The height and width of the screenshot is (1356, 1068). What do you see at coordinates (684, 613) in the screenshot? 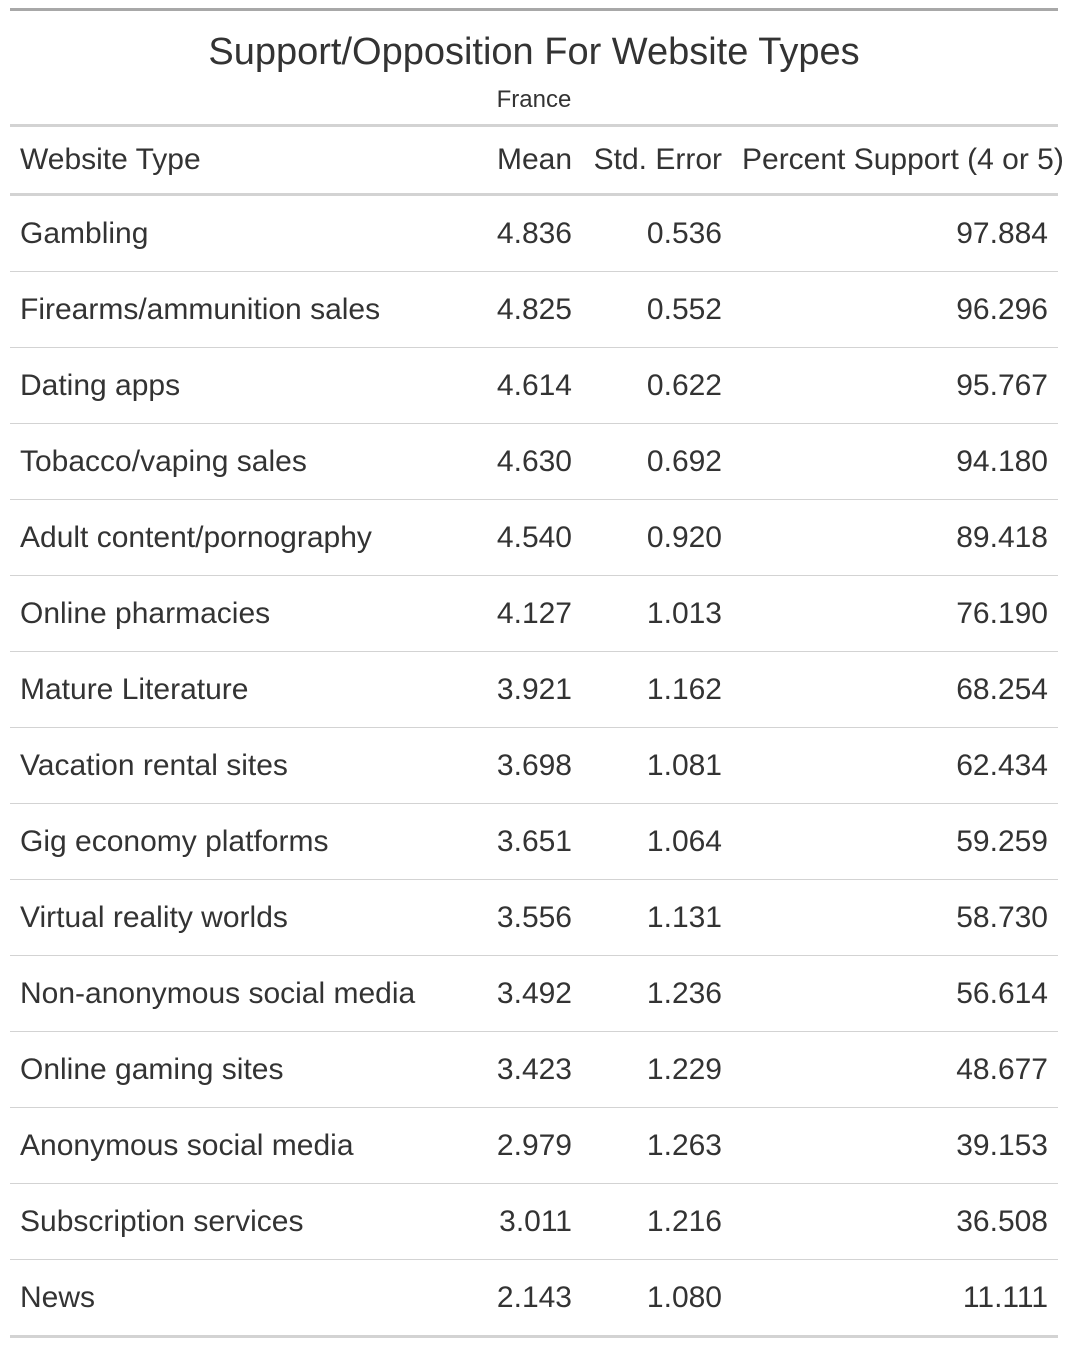
I see `cell-std-error: 1.013` at bounding box center [684, 613].